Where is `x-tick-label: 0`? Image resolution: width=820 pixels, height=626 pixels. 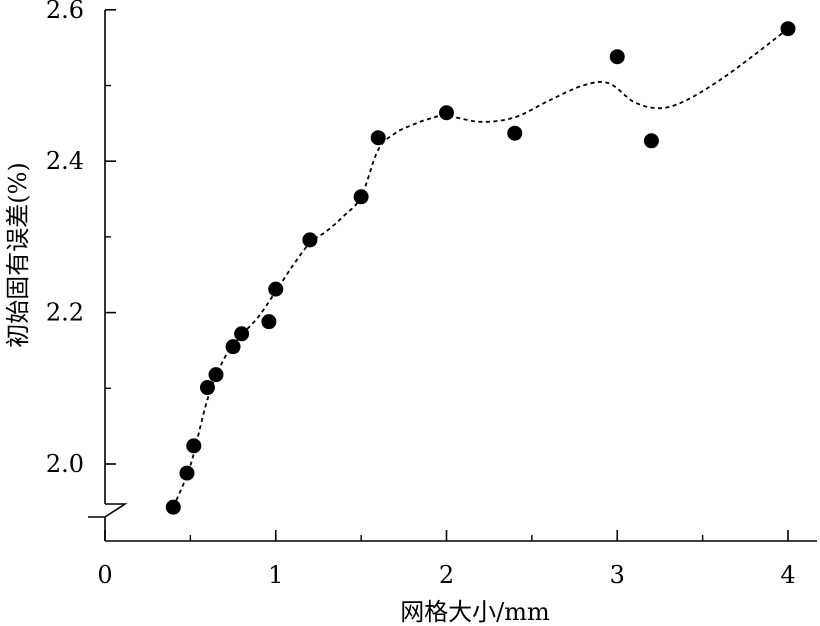 x-tick-label: 0 is located at coordinates (104, 575).